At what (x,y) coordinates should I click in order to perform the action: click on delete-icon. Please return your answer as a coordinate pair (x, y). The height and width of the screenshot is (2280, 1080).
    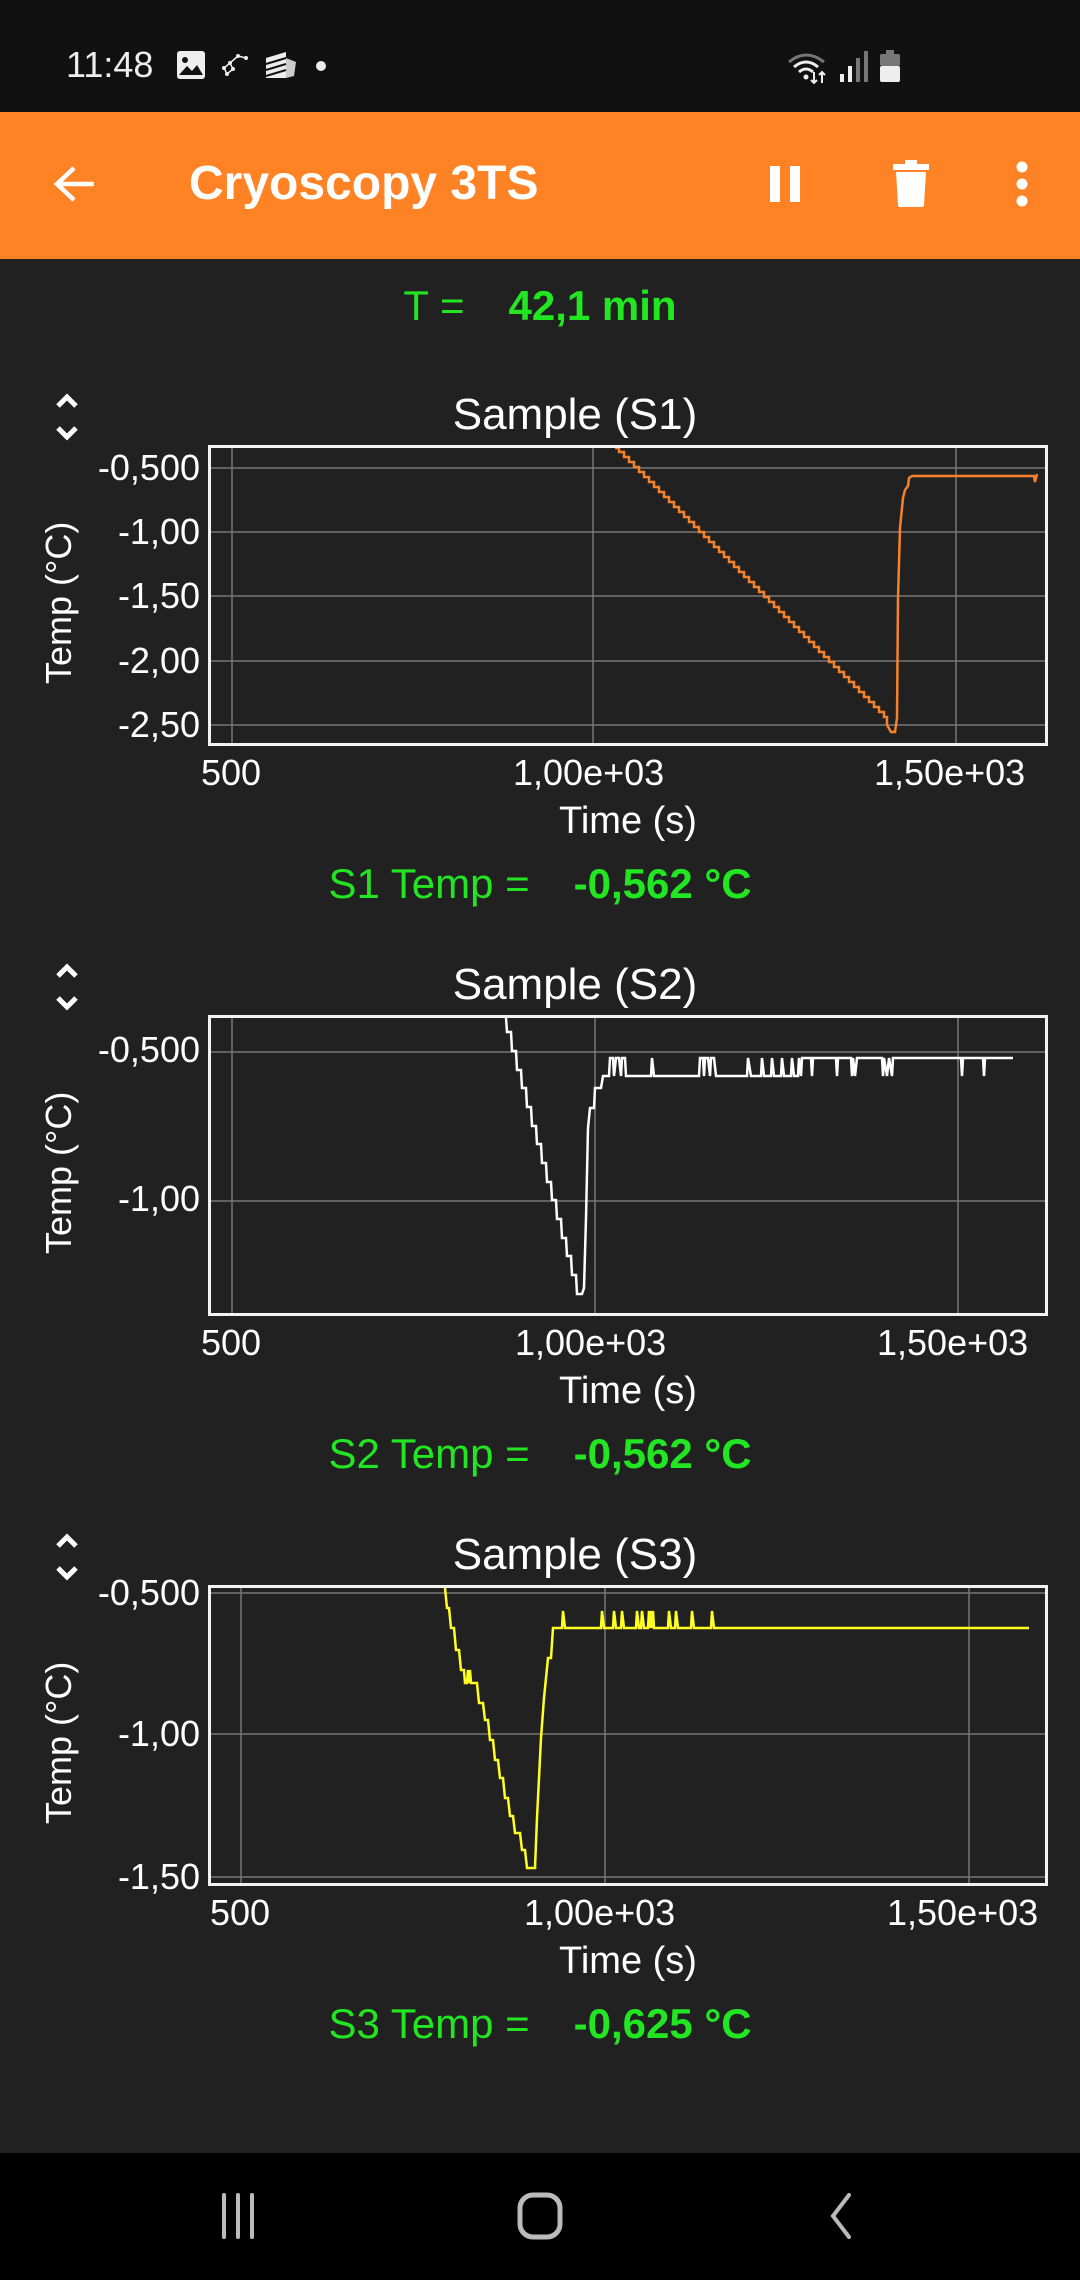
    Looking at the image, I should click on (911, 183).